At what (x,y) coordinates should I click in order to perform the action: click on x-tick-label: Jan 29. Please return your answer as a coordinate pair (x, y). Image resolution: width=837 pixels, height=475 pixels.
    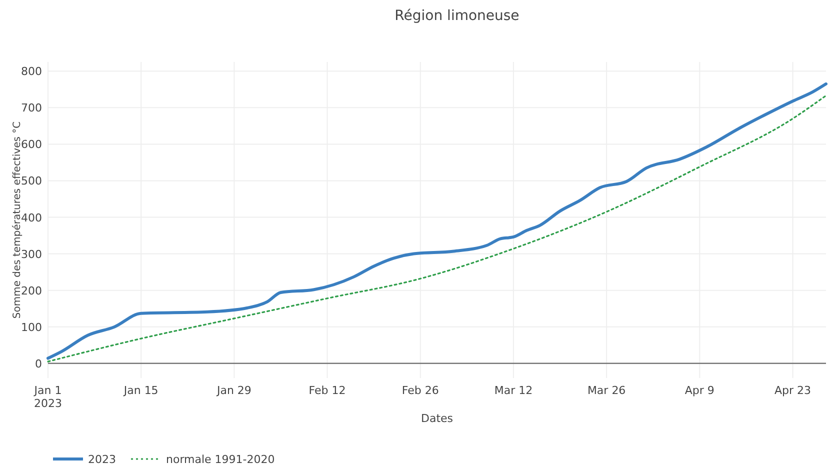
    Looking at the image, I should click on (234, 390).